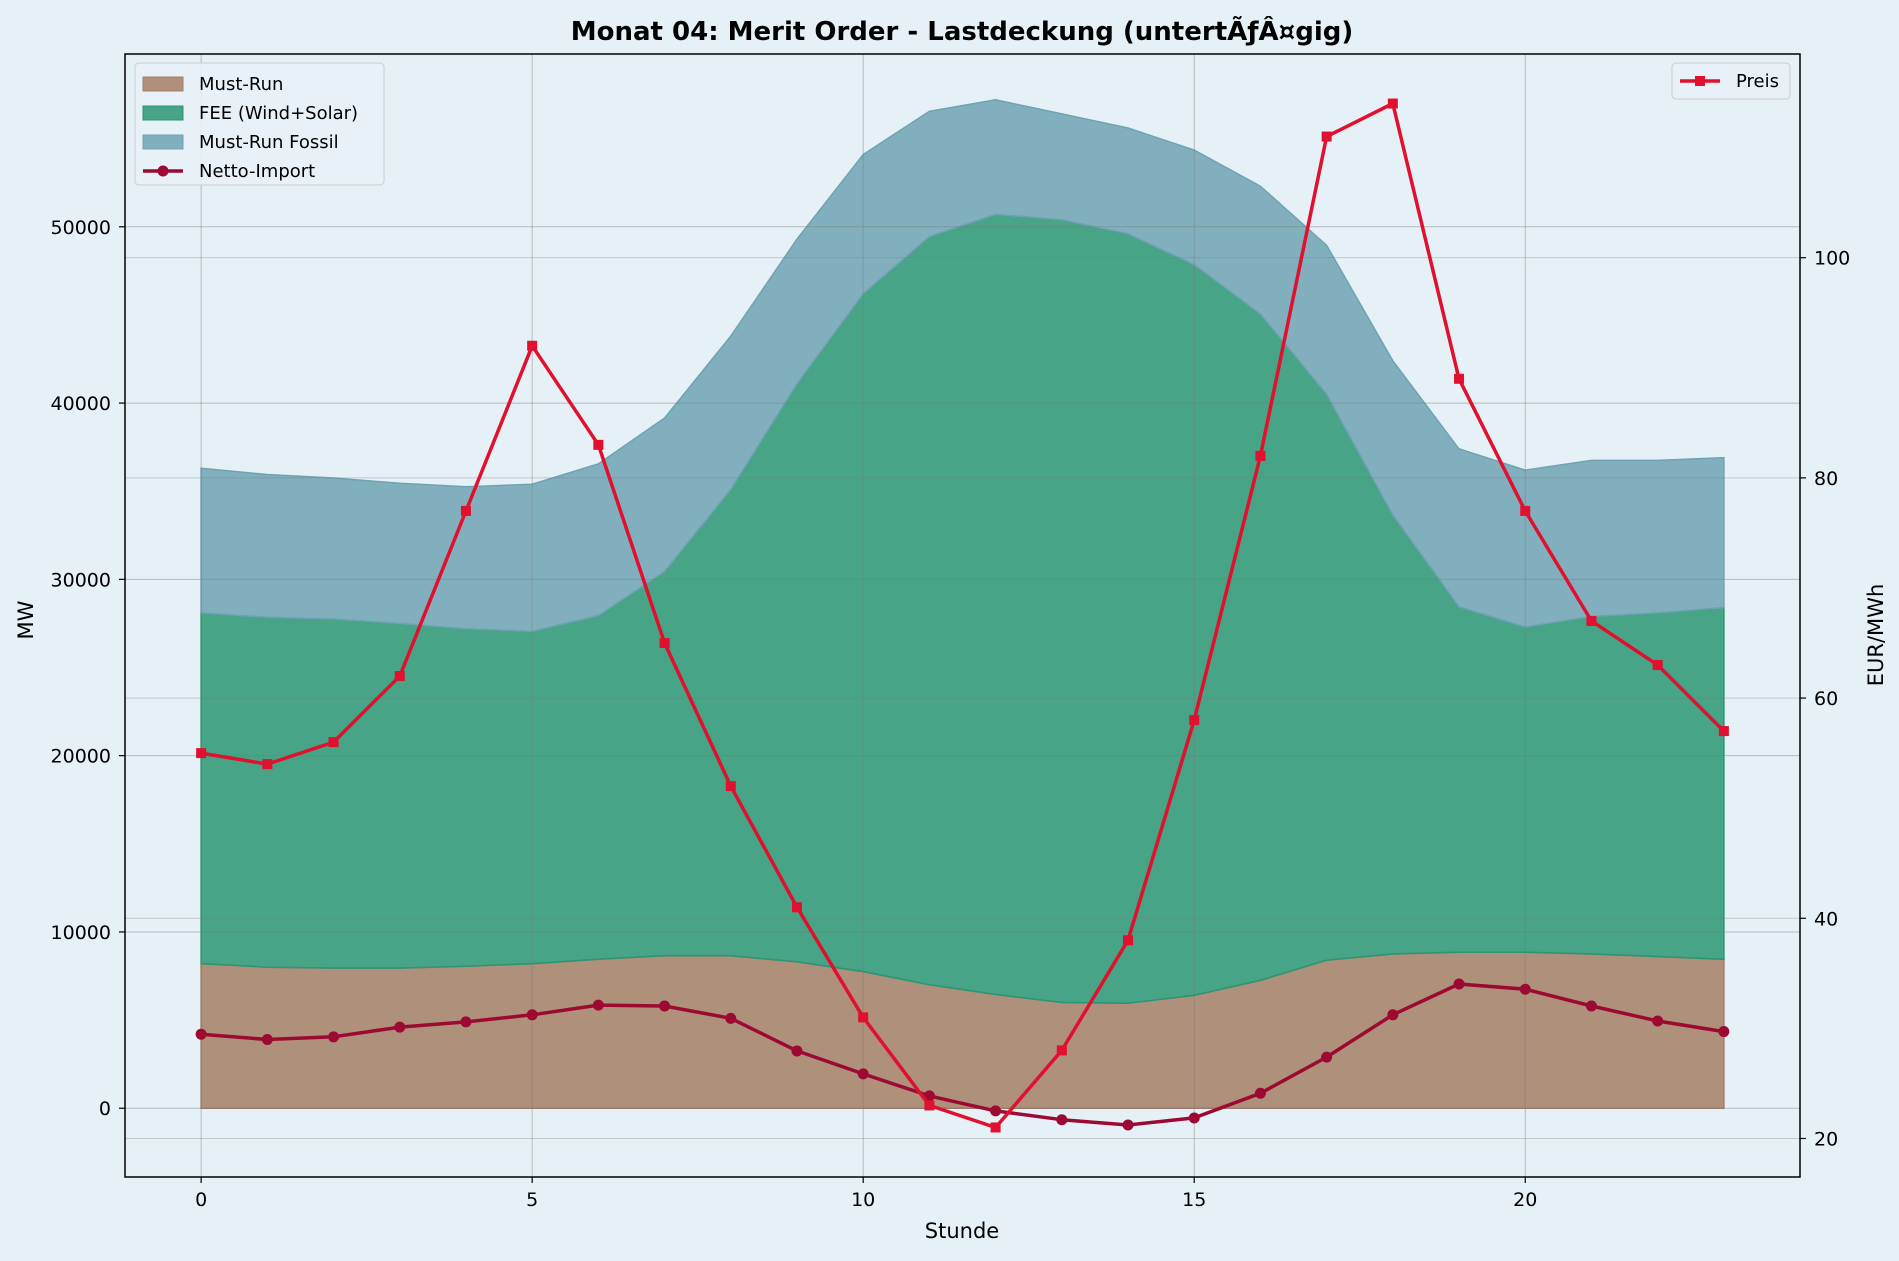 The height and width of the screenshot is (1261, 1899). I want to click on y2-tick-label: 80, so click(1826, 479).